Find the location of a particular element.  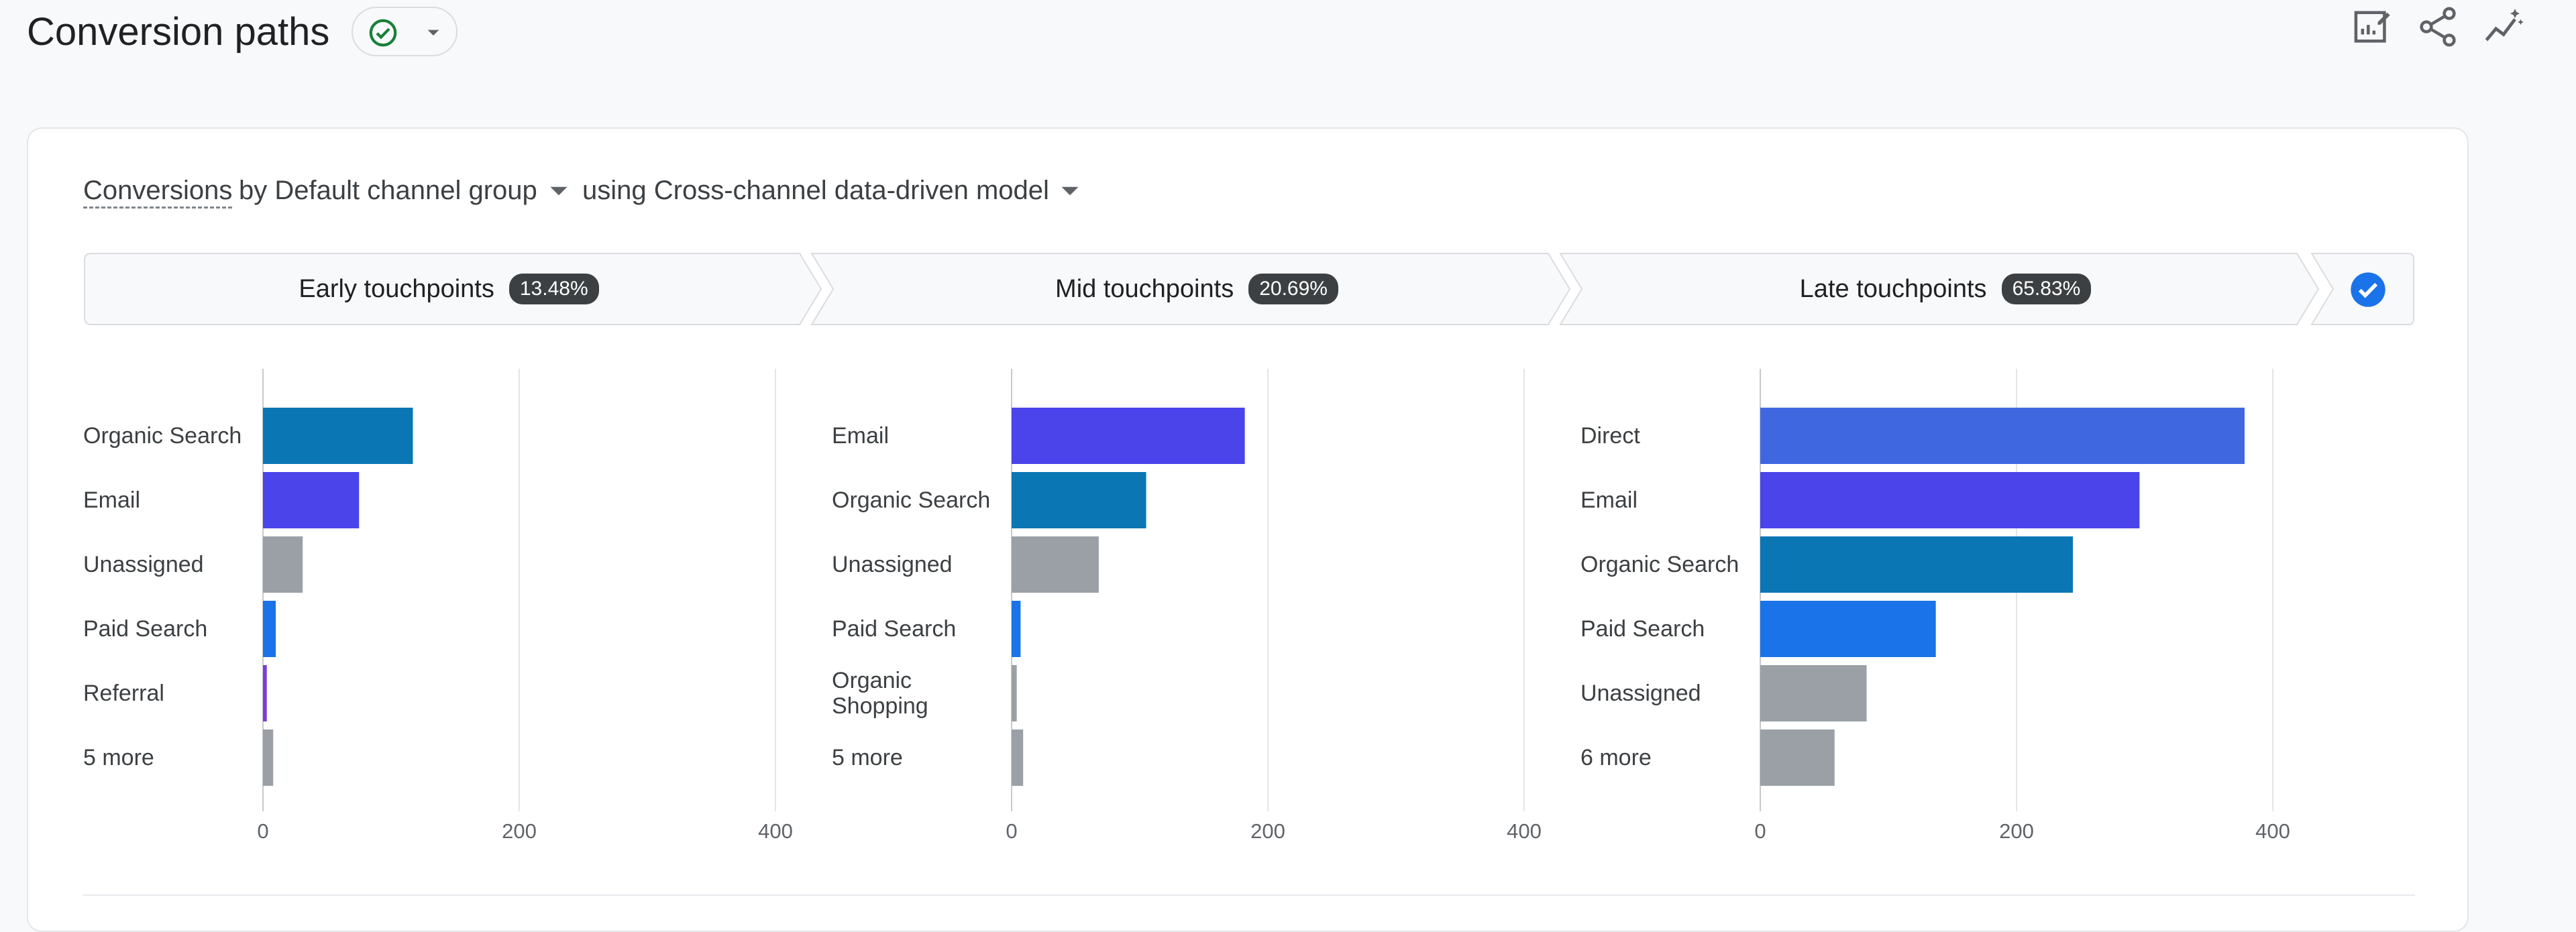

stage-mid-touchpoints: Mid touchpoints 20.69% is located at coordinates (1197, 289).